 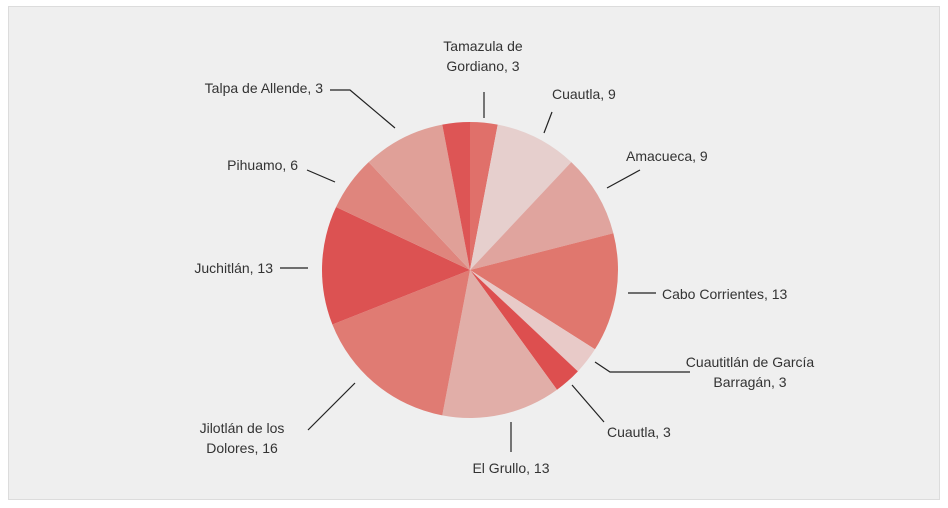 What do you see at coordinates (725, 294) in the screenshot?
I see `slice-label: Cabo Corrientes, 13` at bounding box center [725, 294].